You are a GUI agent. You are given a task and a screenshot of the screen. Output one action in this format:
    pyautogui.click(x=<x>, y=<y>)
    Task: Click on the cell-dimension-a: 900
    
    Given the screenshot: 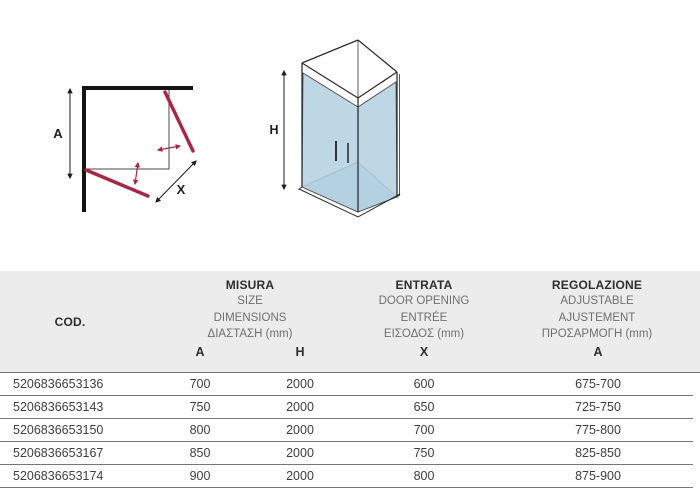 What is the action you would take?
    pyautogui.click(x=200, y=476)
    